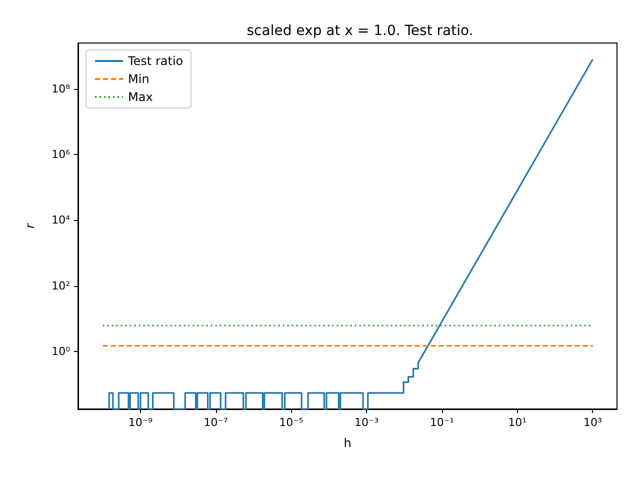 The width and height of the screenshot is (640, 480). What do you see at coordinates (348, 443) in the screenshot?
I see `x-axis-title: h` at bounding box center [348, 443].